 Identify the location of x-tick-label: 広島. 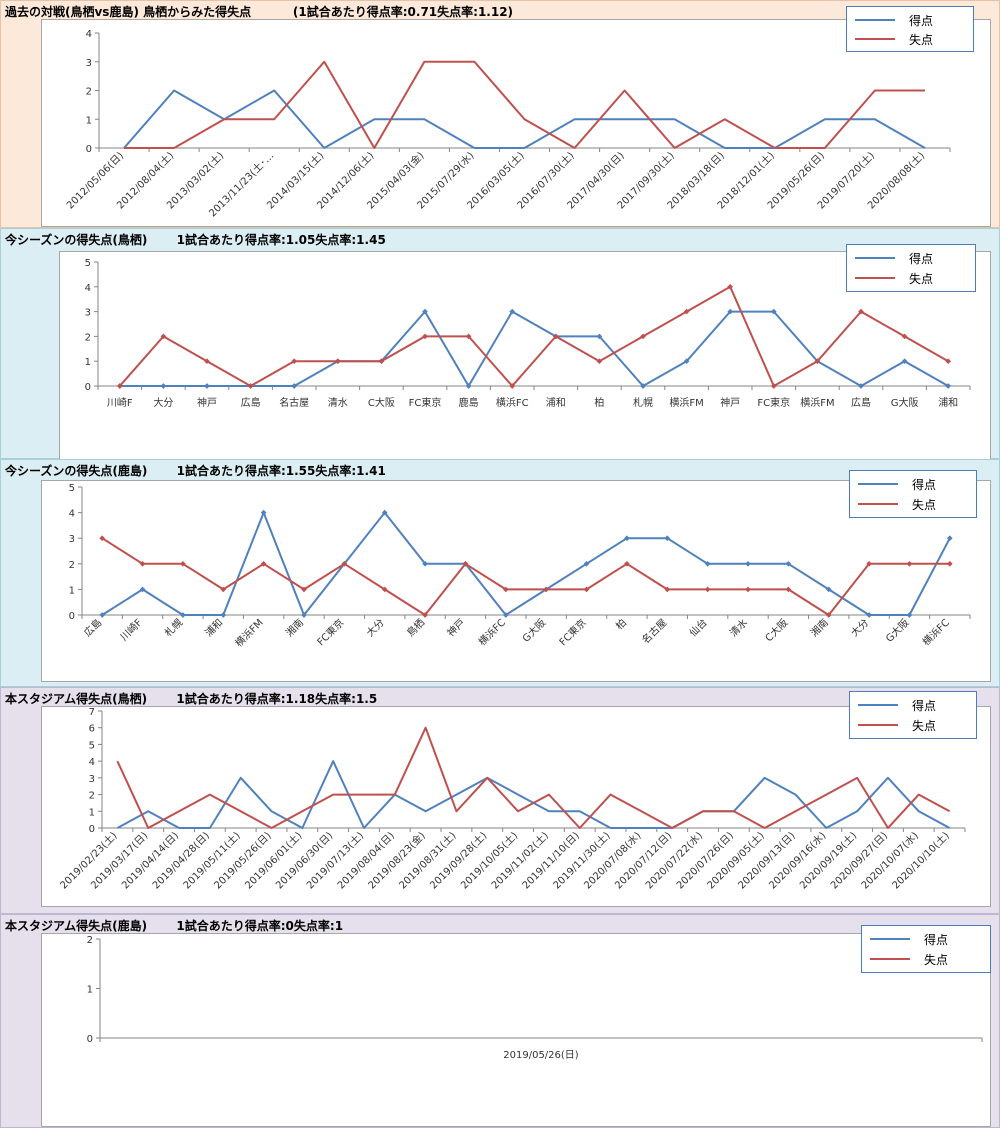
(251, 402).